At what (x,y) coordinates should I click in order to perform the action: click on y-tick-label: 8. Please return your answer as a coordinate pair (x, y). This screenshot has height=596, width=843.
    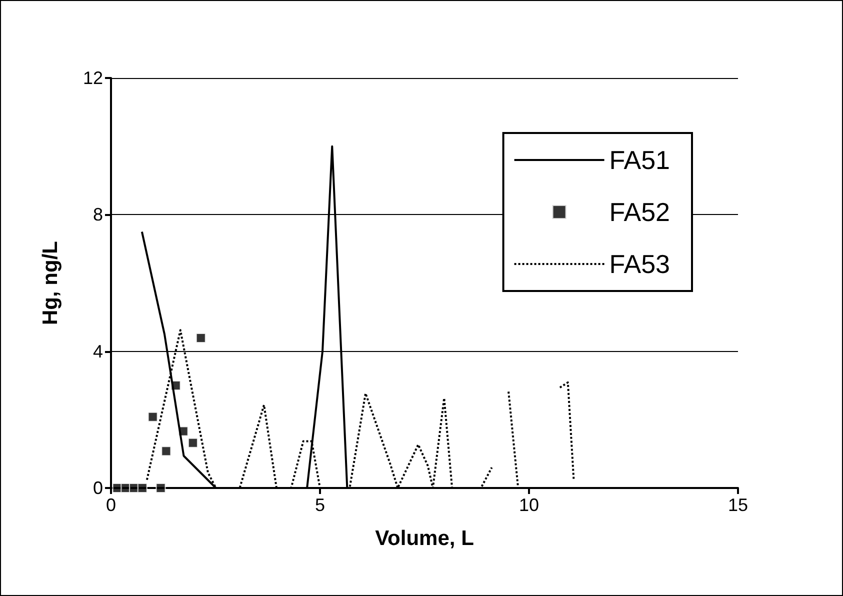
    Looking at the image, I should click on (97, 214).